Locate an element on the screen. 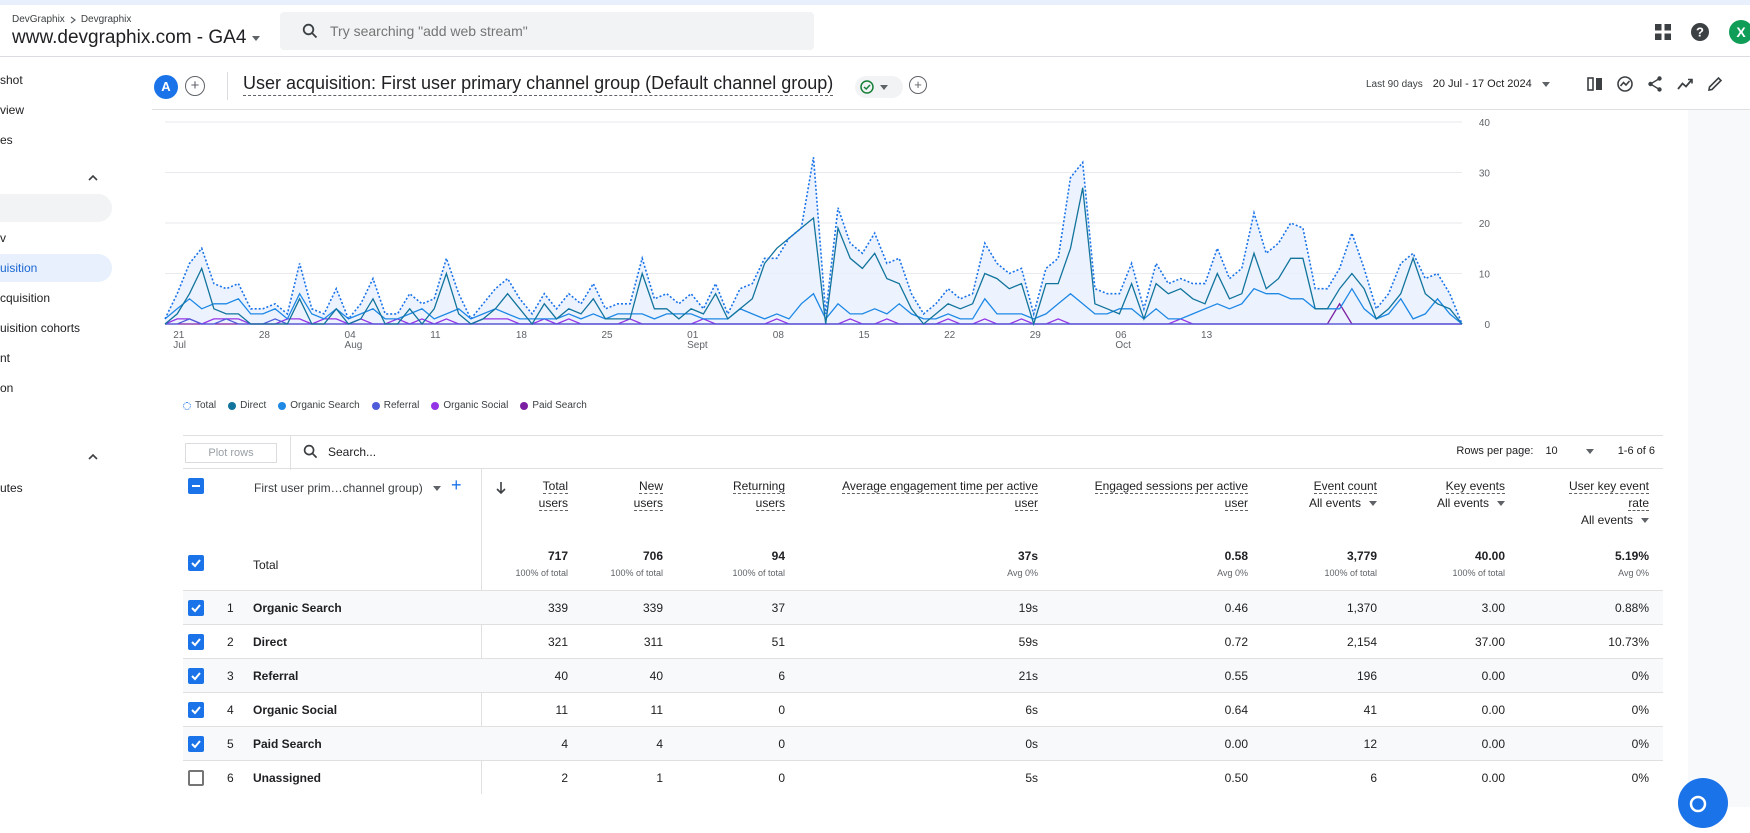 The width and height of the screenshot is (1750, 833). edit-icon is located at coordinates (1715, 84).